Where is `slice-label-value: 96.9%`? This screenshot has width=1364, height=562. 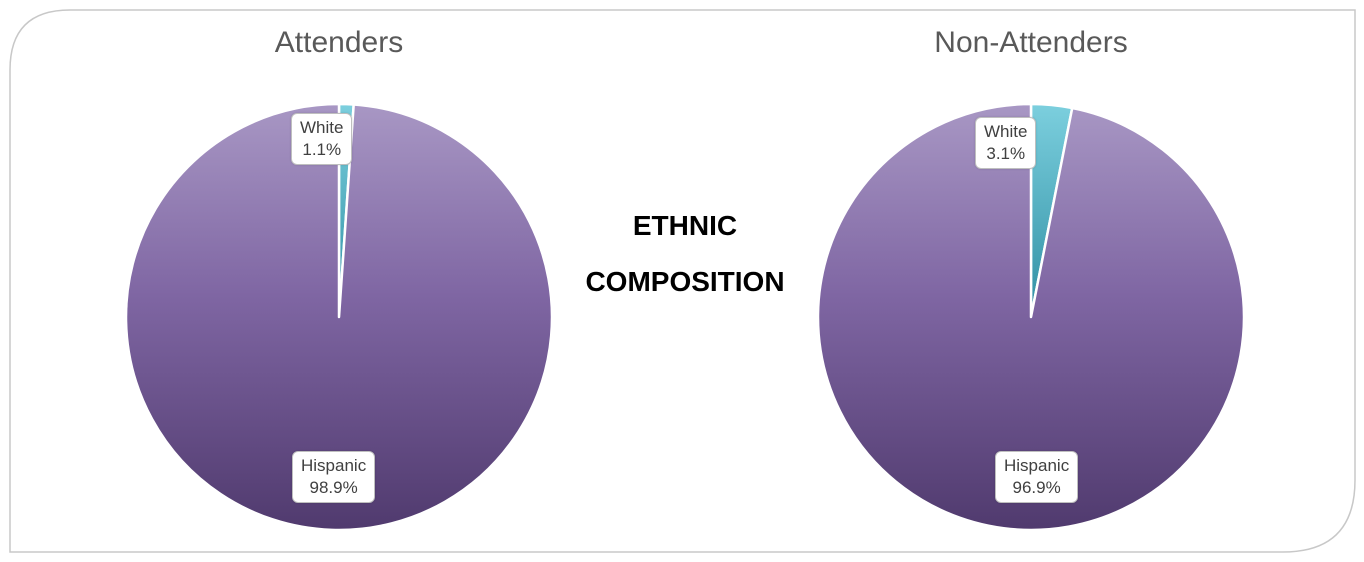 slice-label-value: 96.9% is located at coordinates (1036, 487).